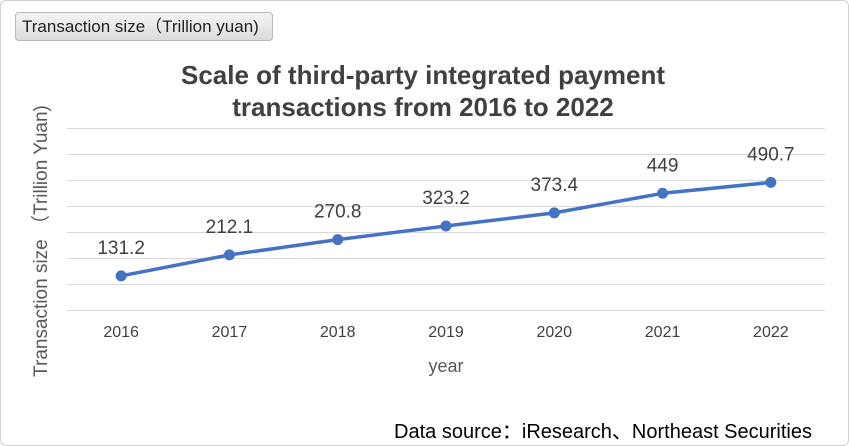  Describe the element at coordinates (121, 248) in the screenshot. I see `data-label: 131.2` at that location.